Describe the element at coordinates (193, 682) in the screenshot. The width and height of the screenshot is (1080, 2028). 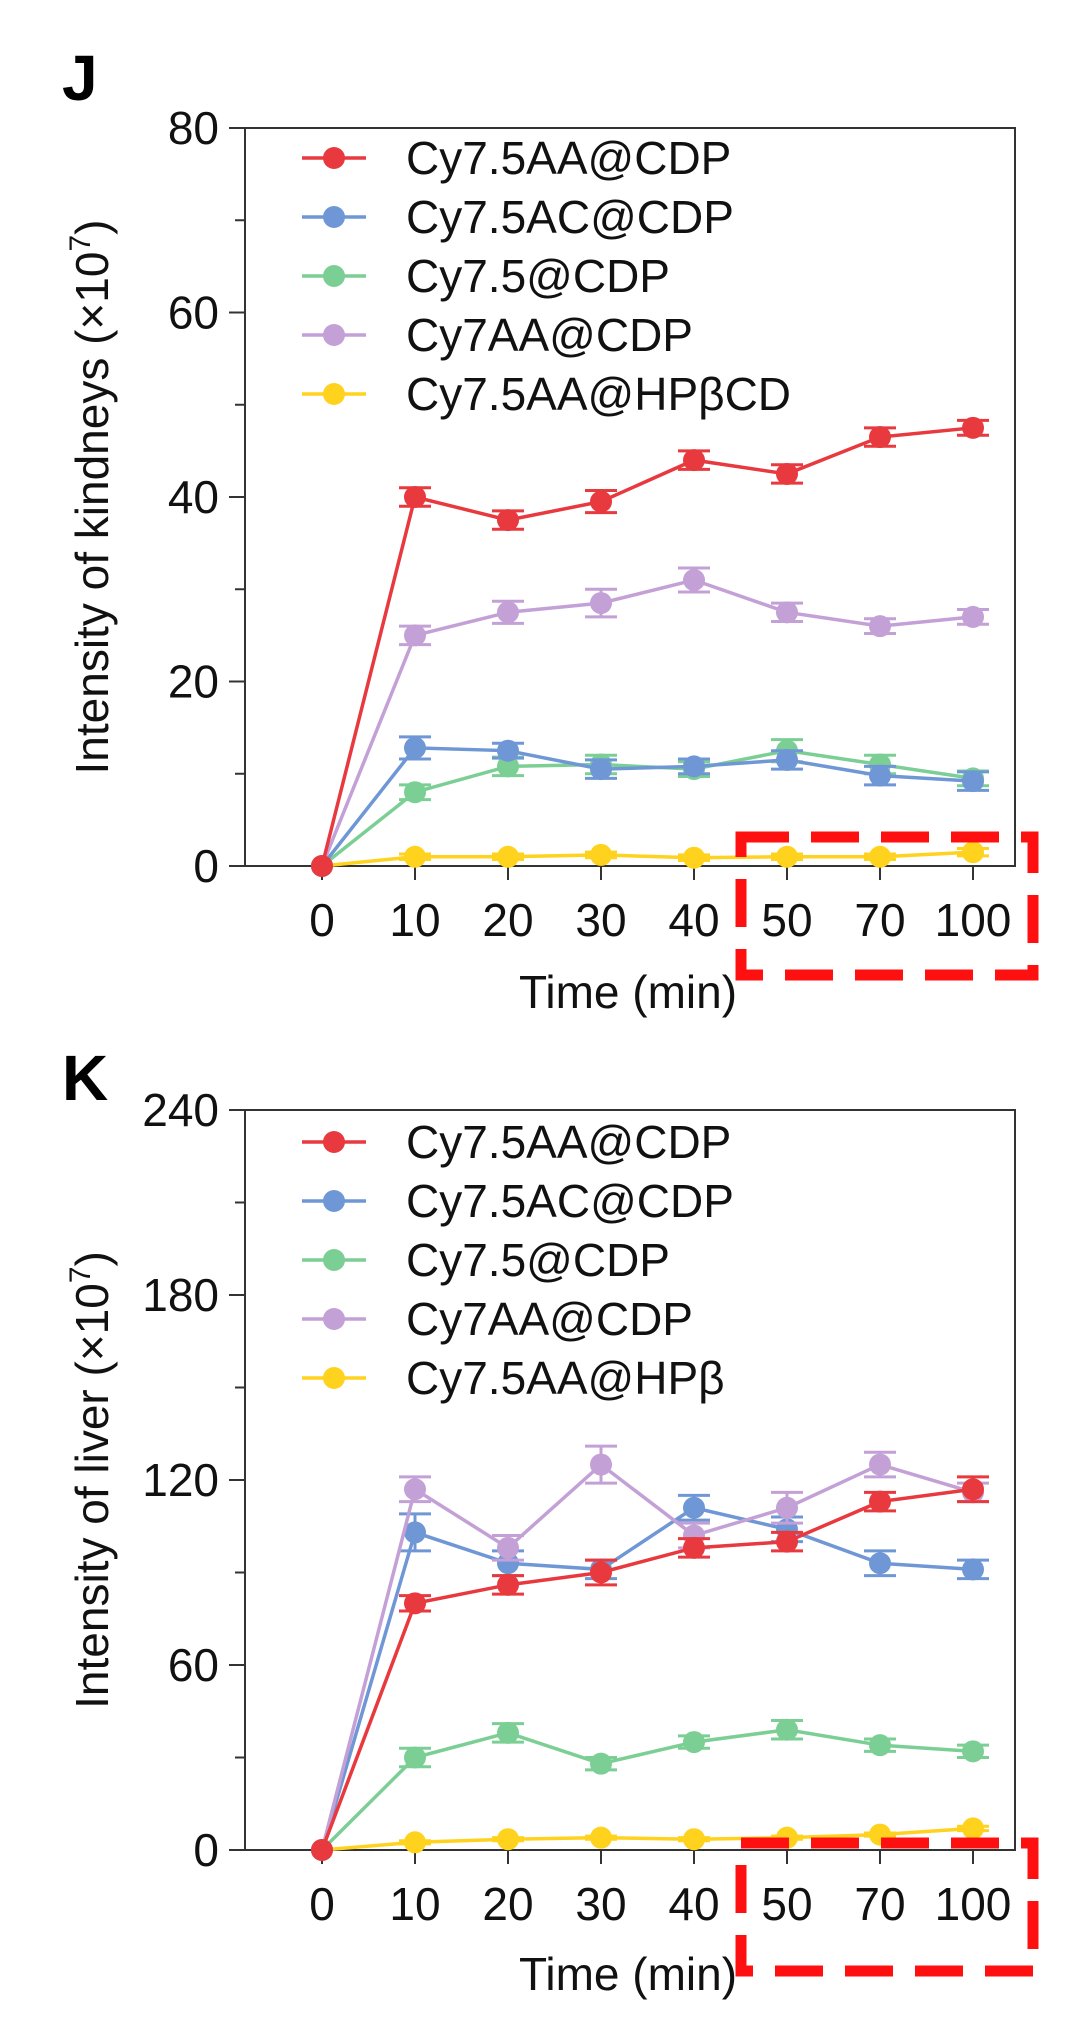
I see `y-tick-label: 20` at that location.